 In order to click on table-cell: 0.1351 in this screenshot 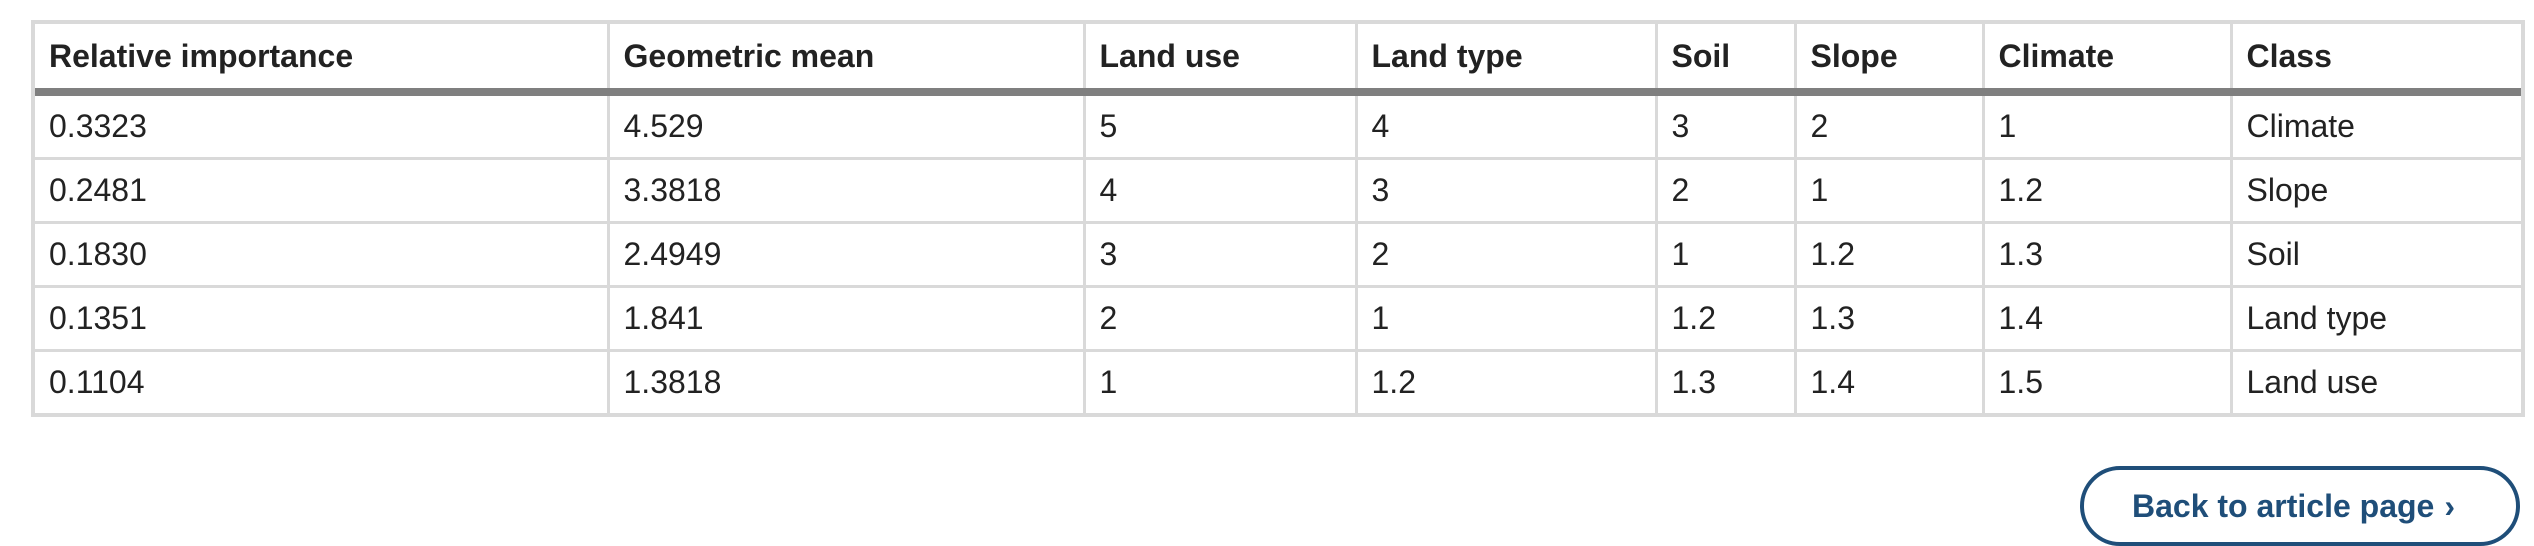, I will do `click(321, 318)`.